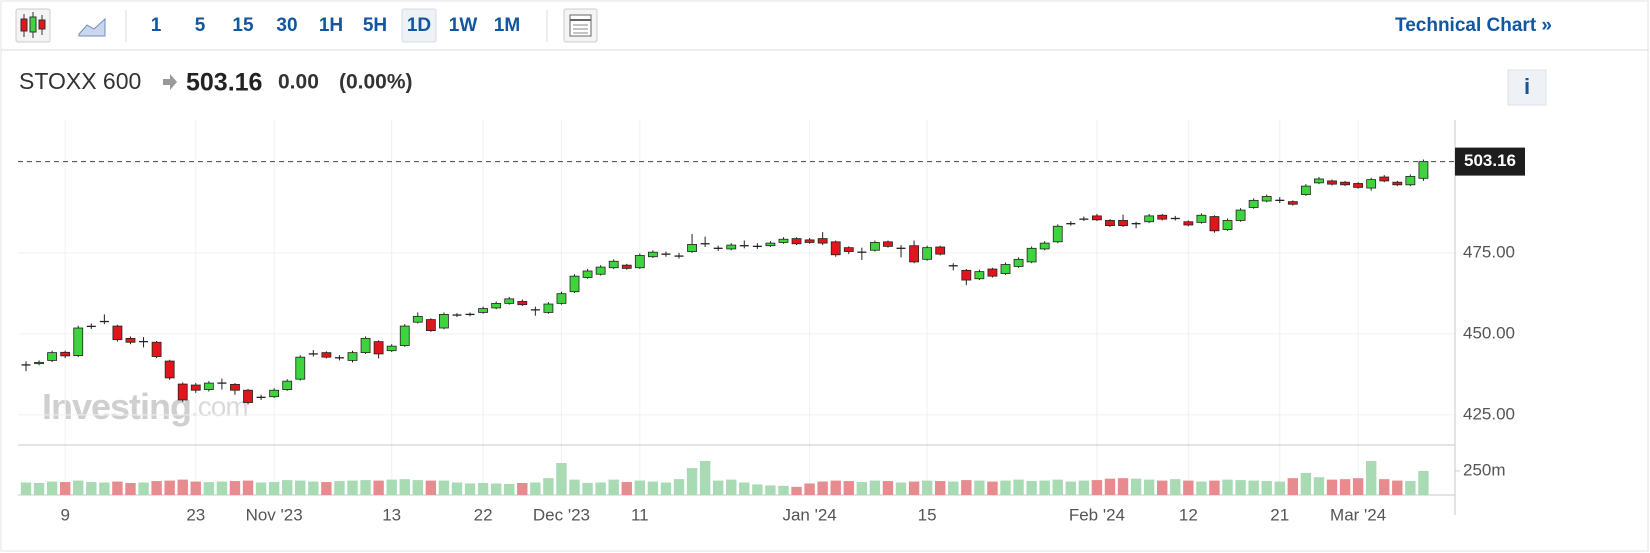 The width and height of the screenshot is (1650, 553). I want to click on last-price-badge, so click(1490, 161).